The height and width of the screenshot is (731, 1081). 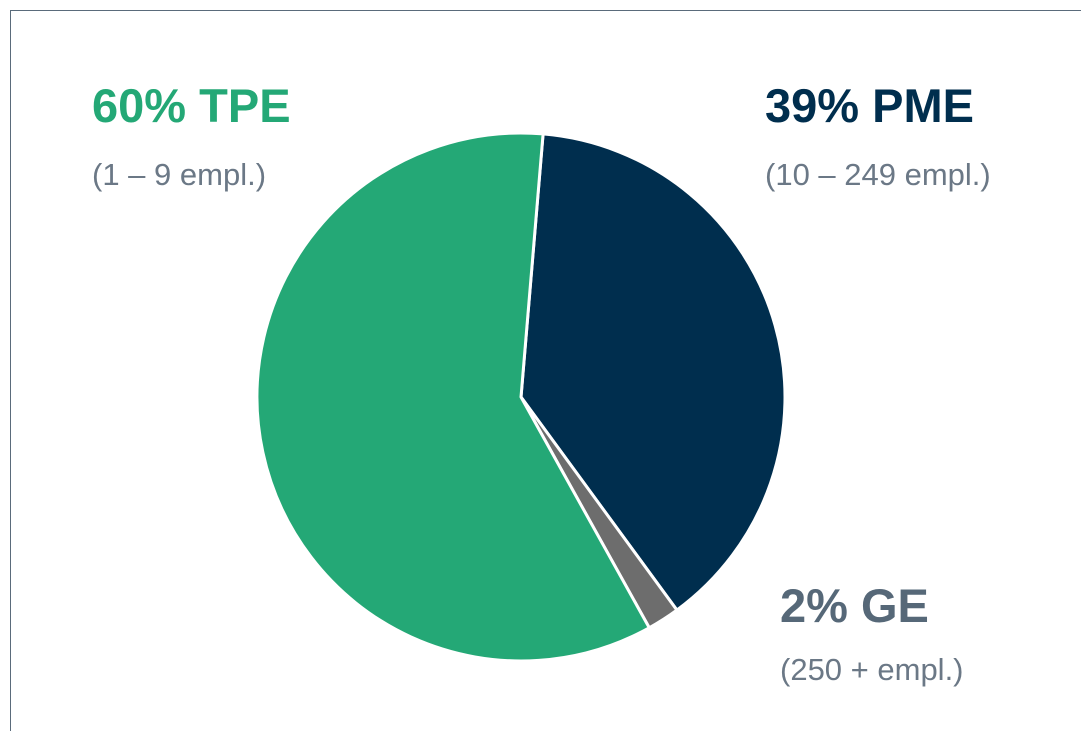 I want to click on slice-description: (1 – 9 empl.), so click(x=179, y=174).